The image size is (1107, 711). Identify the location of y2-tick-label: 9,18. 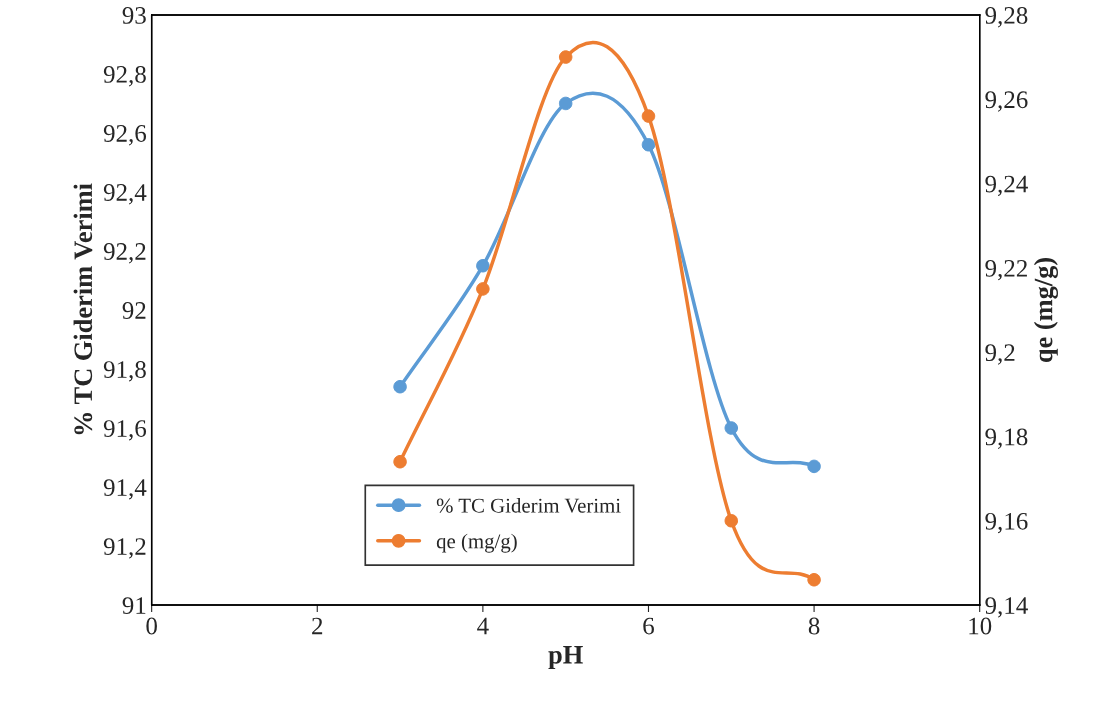
(1006, 438).